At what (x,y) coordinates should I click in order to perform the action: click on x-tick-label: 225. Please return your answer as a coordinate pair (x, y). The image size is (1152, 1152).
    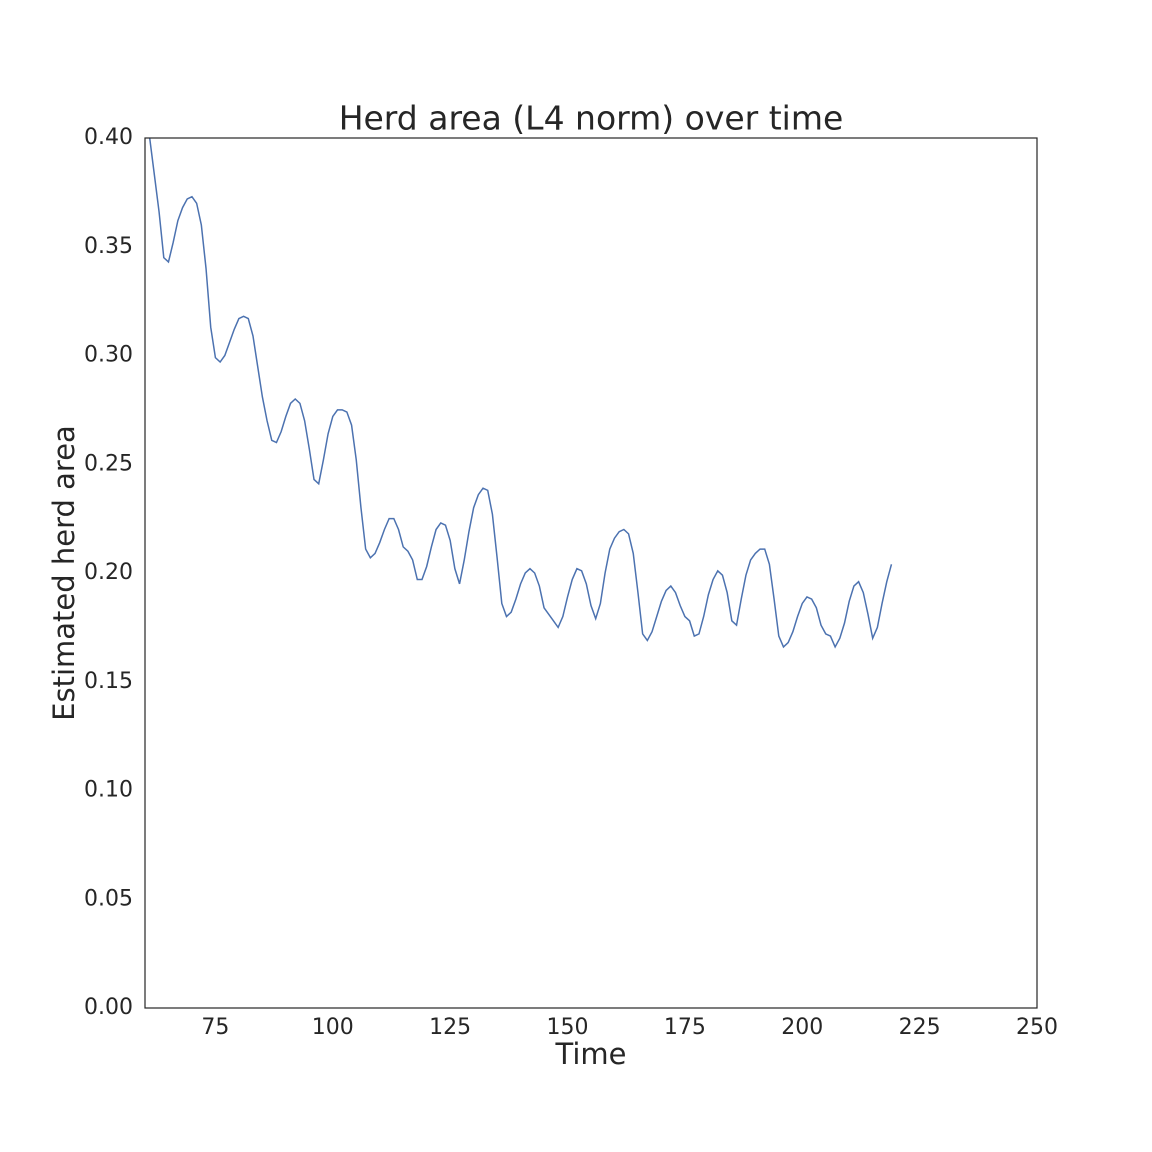
    Looking at the image, I should click on (920, 1027).